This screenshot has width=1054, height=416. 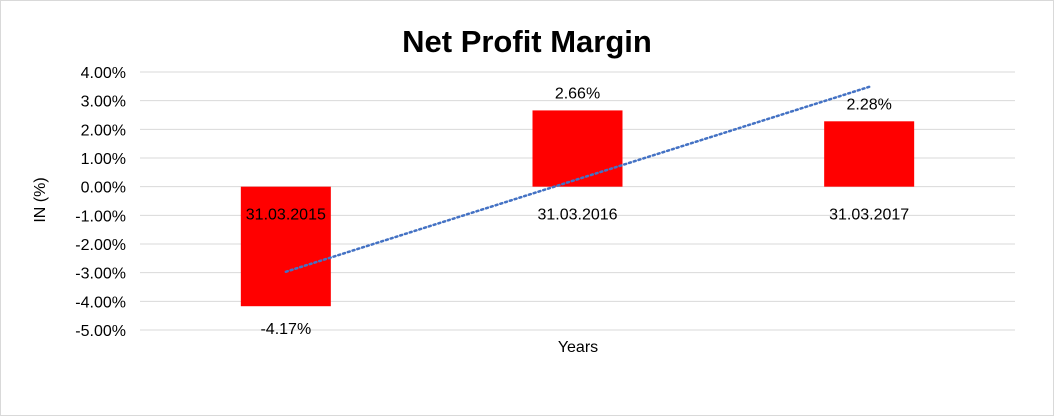 I want to click on y-tick-label: 1.00%, so click(x=103, y=159).